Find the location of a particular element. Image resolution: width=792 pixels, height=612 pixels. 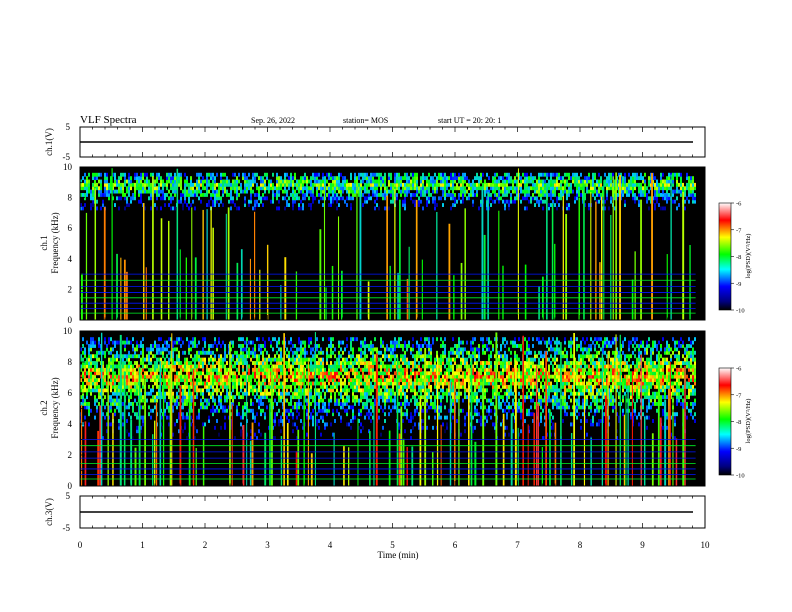

ch1-voltage-panel: 5 -5 ch.1(V) is located at coordinates (375, 142).